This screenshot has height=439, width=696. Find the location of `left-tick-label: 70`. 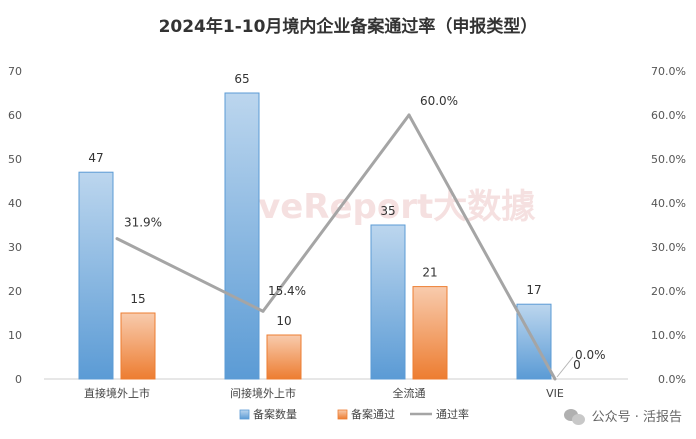

left-tick-label: 70 is located at coordinates (15, 71).